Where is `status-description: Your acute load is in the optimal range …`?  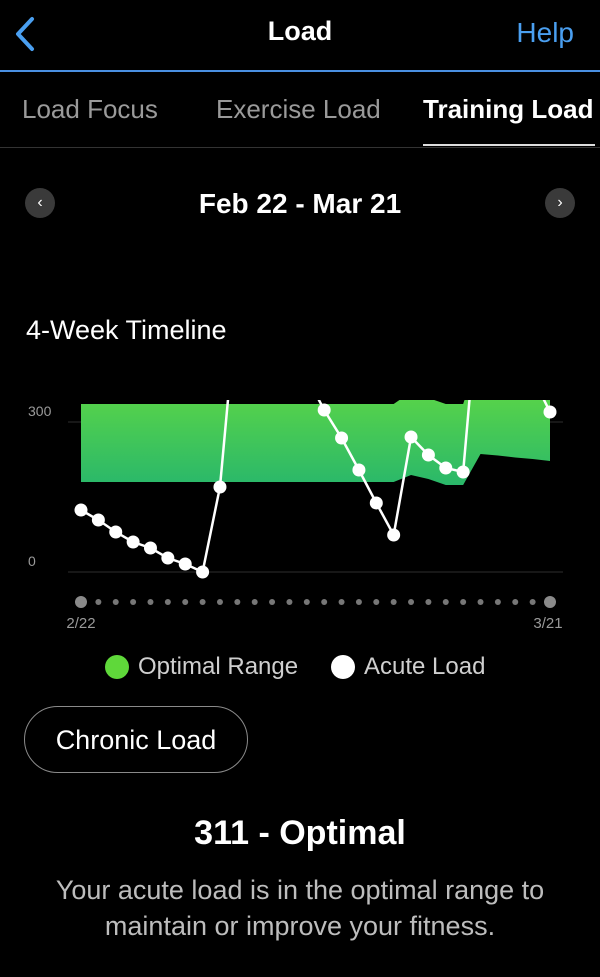
status-description: Your acute load is in the optimal range … is located at coordinates (300, 908).